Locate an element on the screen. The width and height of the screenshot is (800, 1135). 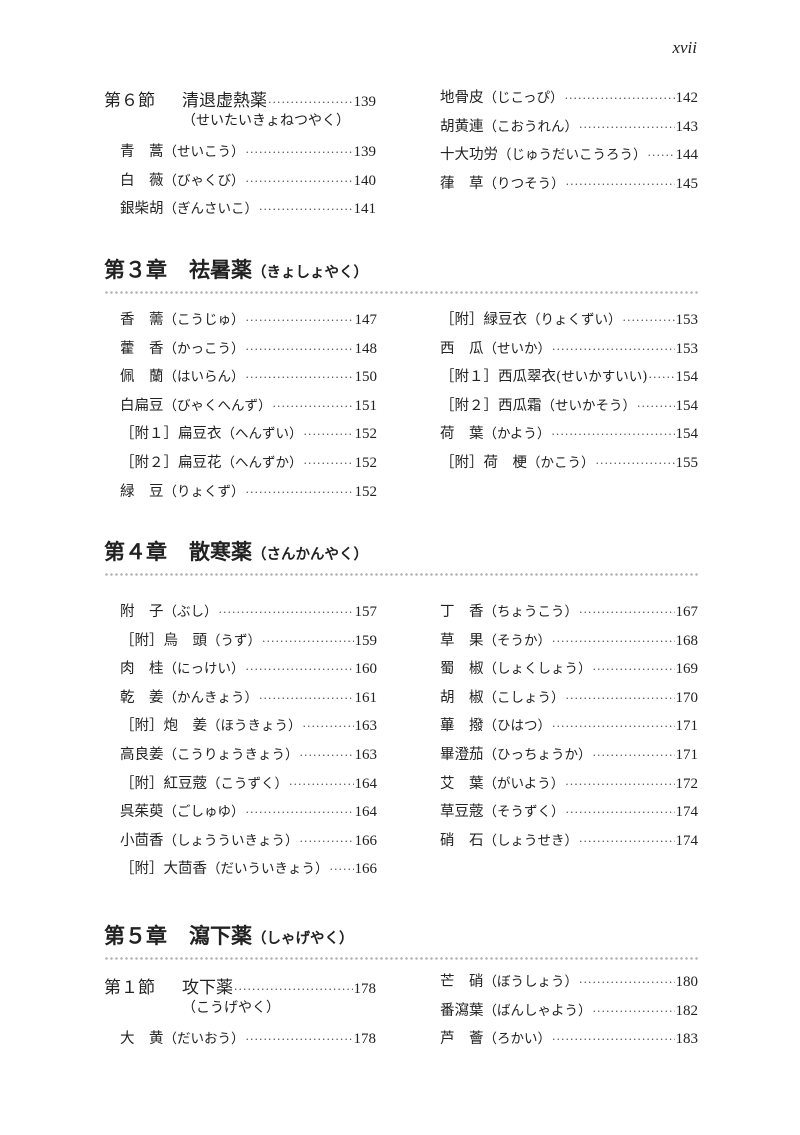
entry-reading: （しょくしょう） is located at coordinates (537, 669).